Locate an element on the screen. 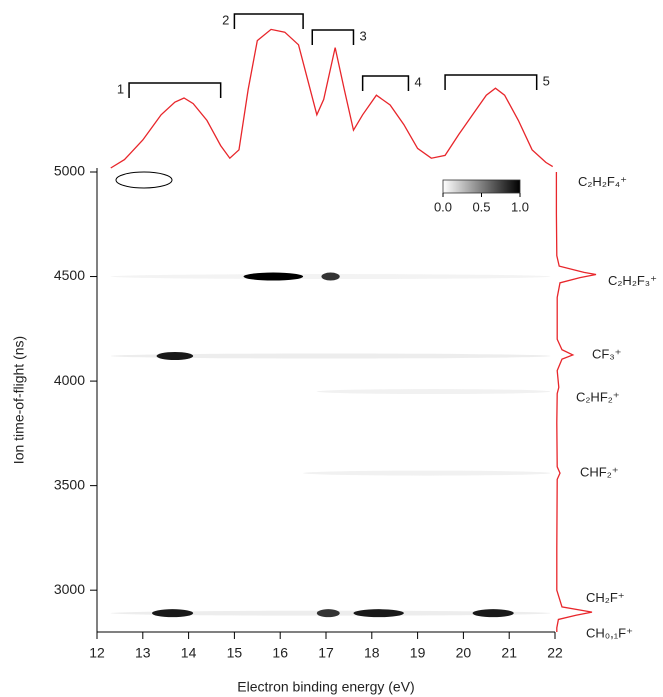 Image resolution: width=663 pixels, height=697 pixels. x-tick-label: 19 is located at coordinates (418, 653).